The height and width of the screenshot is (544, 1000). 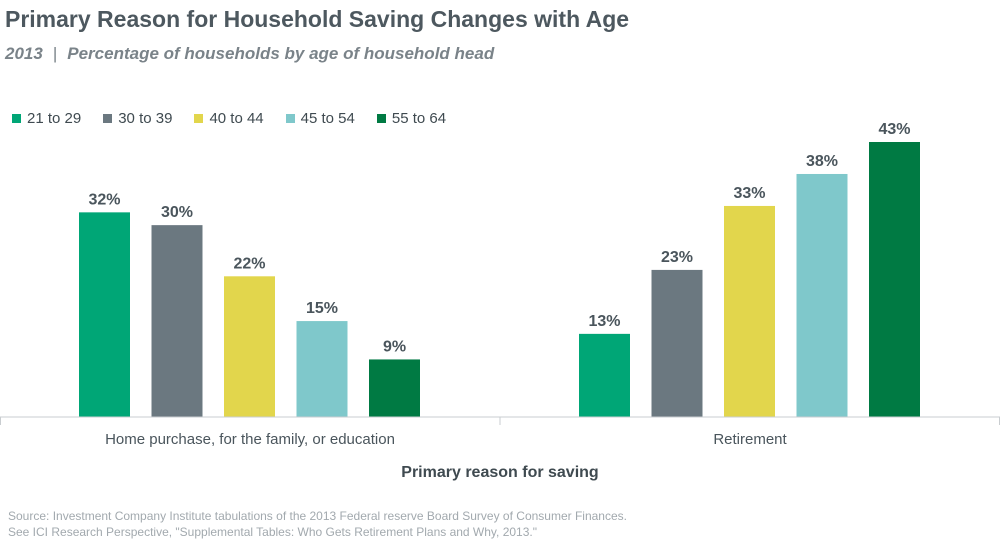 I want to click on legend-label: 21 to 29, so click(x=54, y=118).